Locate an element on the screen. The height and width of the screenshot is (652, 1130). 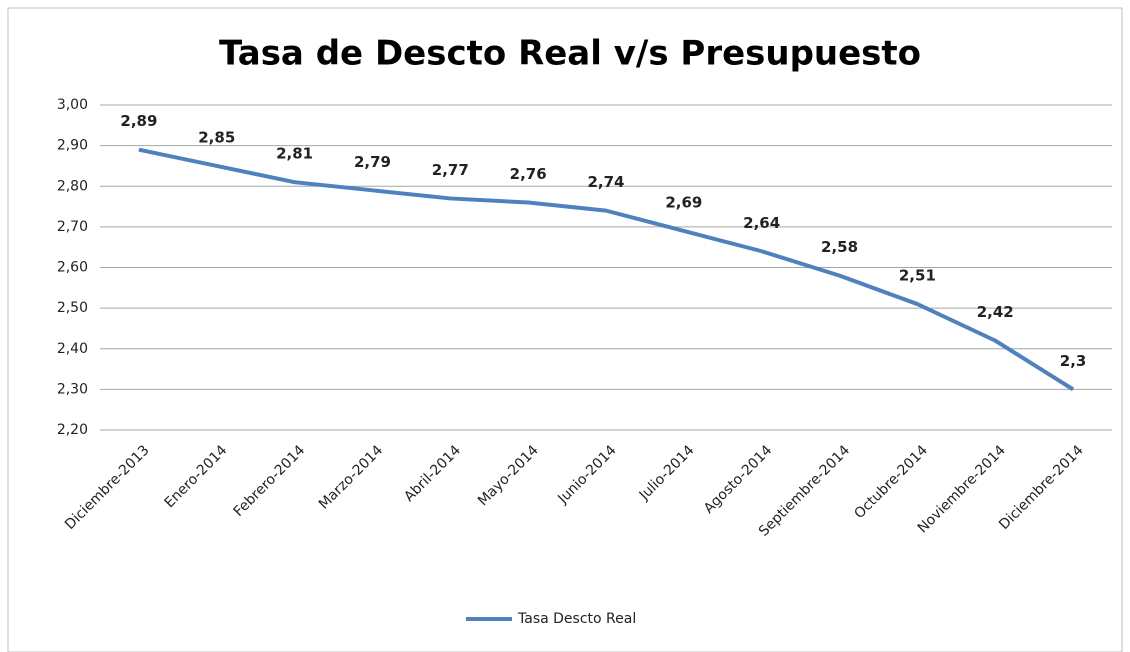
data-label: 2,64 is located at coordinates (761, 223).